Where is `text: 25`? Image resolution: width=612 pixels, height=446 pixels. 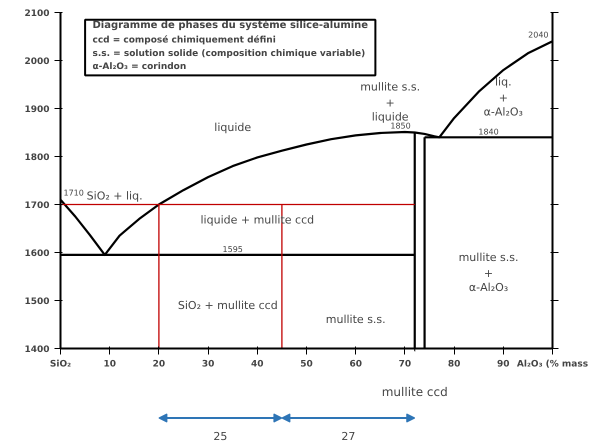
text: 25 is located at coordinates (220, 436).